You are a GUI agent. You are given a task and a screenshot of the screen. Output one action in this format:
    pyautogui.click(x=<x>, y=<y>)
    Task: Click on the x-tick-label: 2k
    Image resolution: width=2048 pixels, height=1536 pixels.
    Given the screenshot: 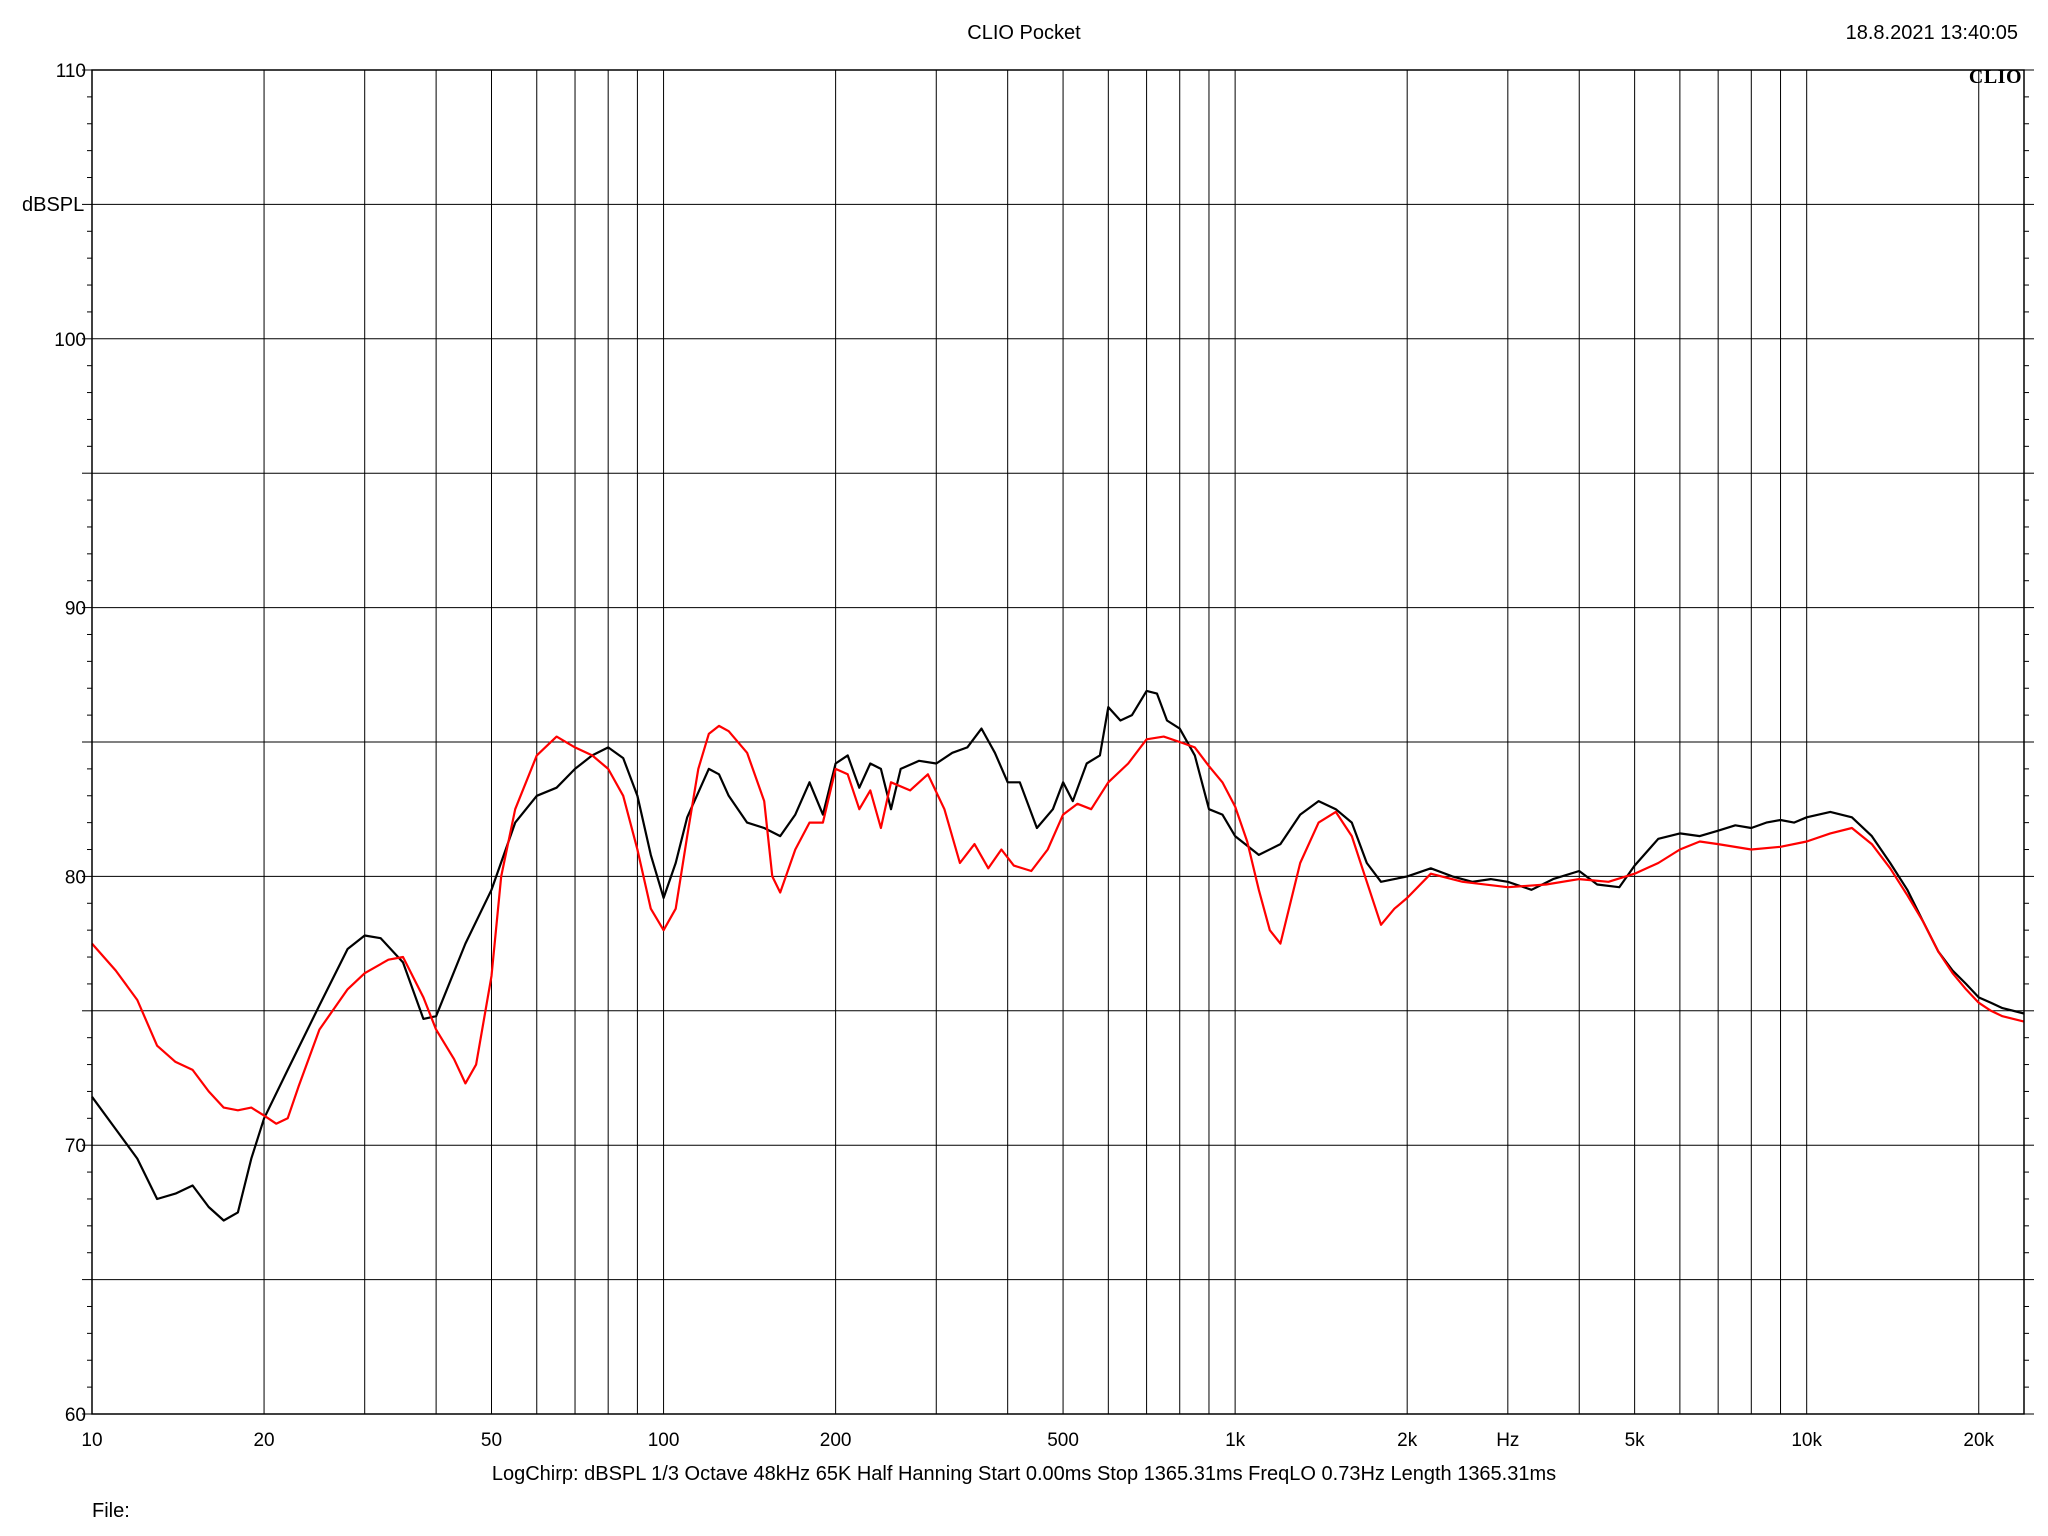 What is the action you would take?
    pyautogui.click(x=1407, y=1440)
    